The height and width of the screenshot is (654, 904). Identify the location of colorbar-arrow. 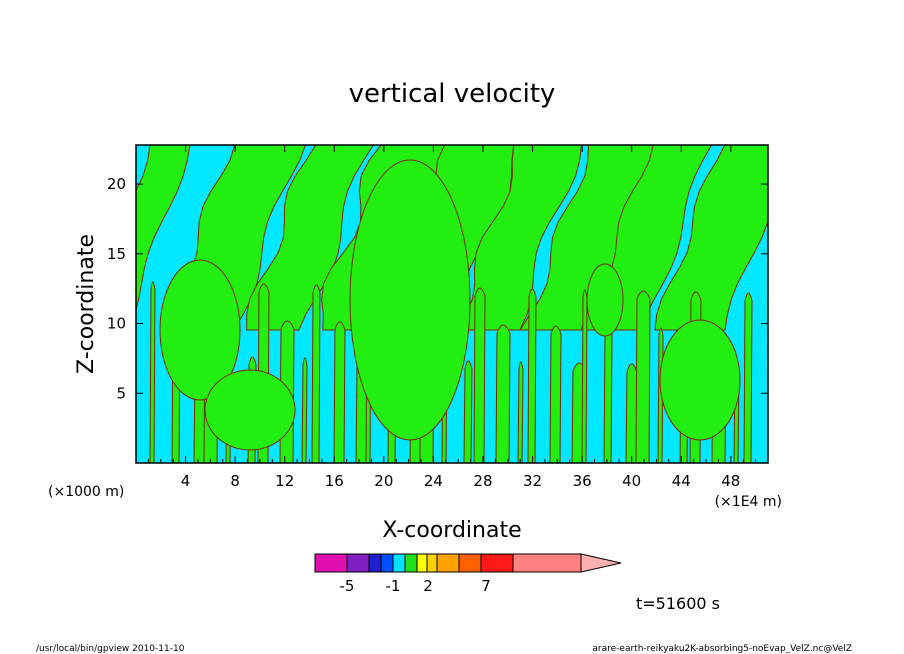
(601, 563).